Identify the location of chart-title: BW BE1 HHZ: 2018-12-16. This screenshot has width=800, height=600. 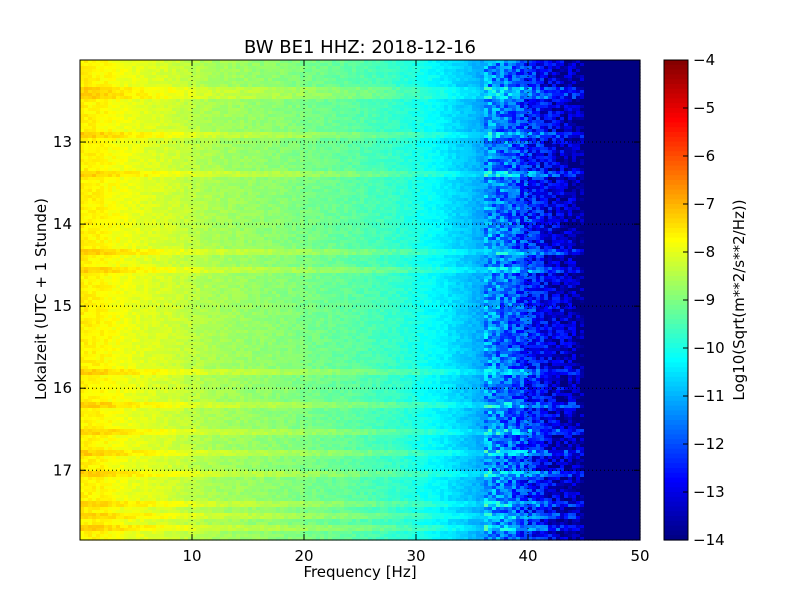
(360, 47).